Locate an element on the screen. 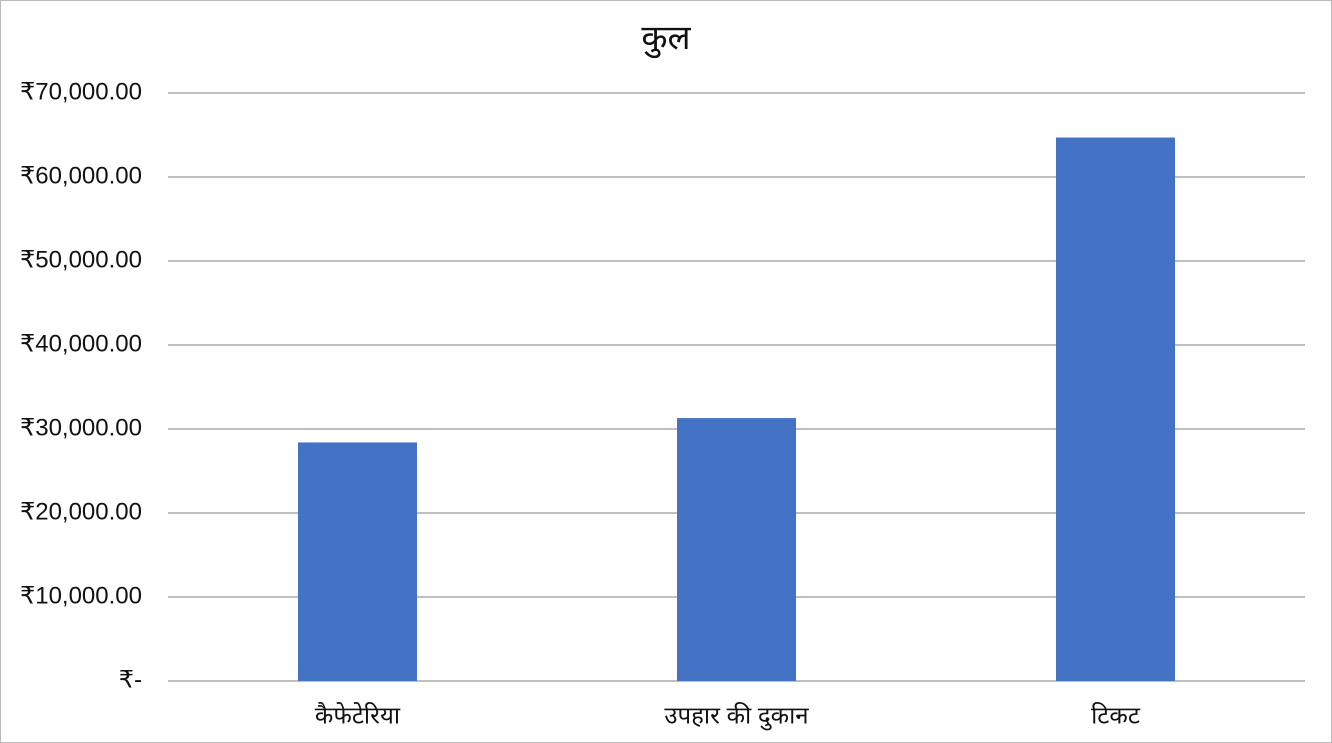  x-tick-label: कैफेटेरिया is located at coordinates (358, 715).